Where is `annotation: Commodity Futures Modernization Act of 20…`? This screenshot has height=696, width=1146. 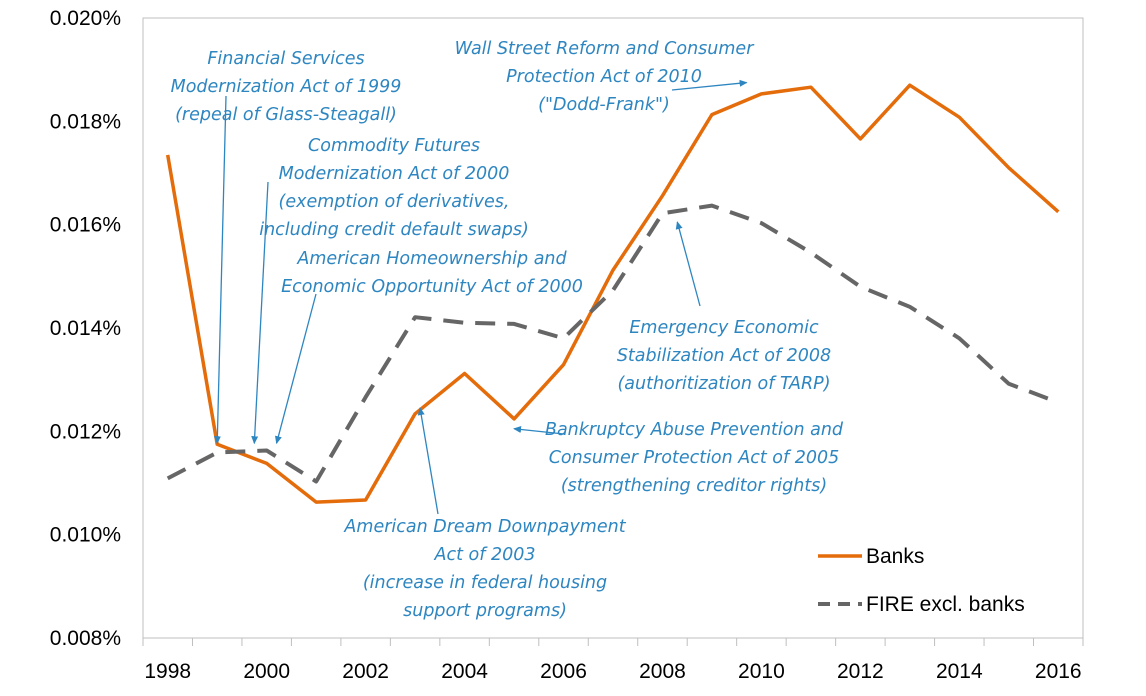
annotation: Commodity Futures Modernization Act of 20… is located at coordinates (390, 290).